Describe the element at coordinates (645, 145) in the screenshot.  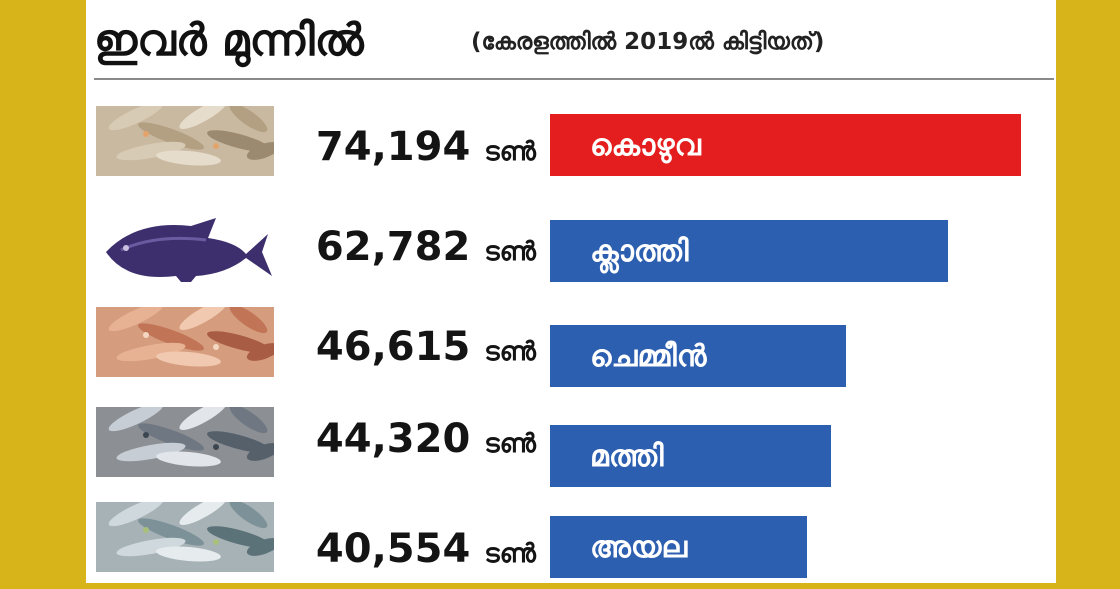
I see `bar-category-label: കൊഴുവ` at that location.